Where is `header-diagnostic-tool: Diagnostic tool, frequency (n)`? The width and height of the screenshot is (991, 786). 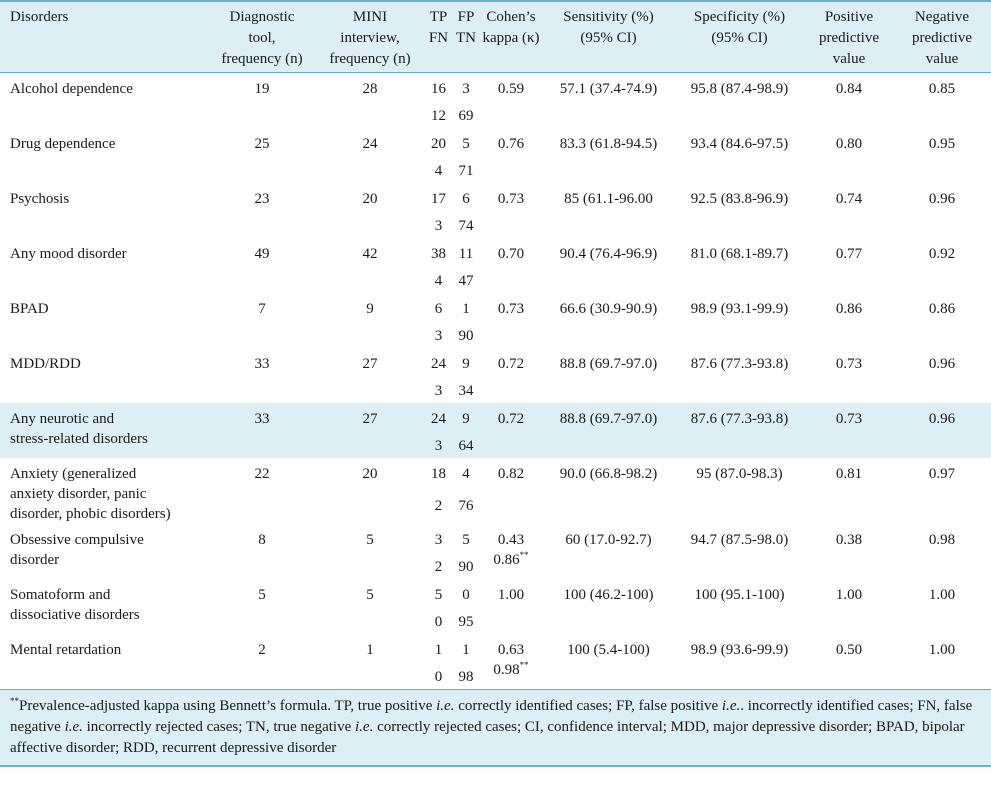 header-diagnostic-tool: Diagnostic tool, frequency (n) is located at coordinates (262, 37).